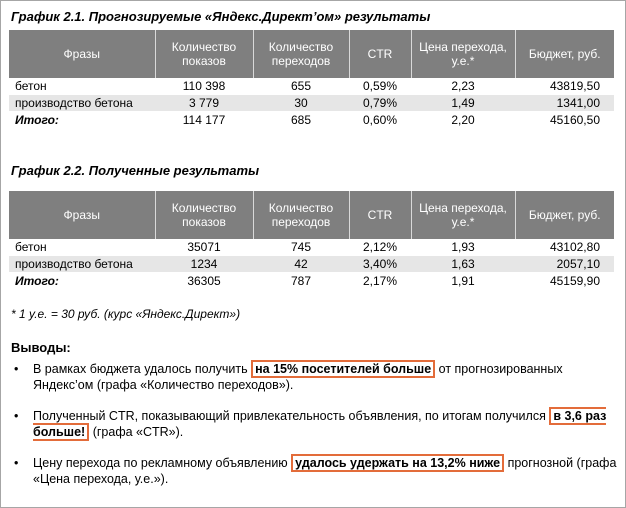 The width and height of the screenshot is (626, 508). I want to click on cell-price: 1,49, so click(463, 103).